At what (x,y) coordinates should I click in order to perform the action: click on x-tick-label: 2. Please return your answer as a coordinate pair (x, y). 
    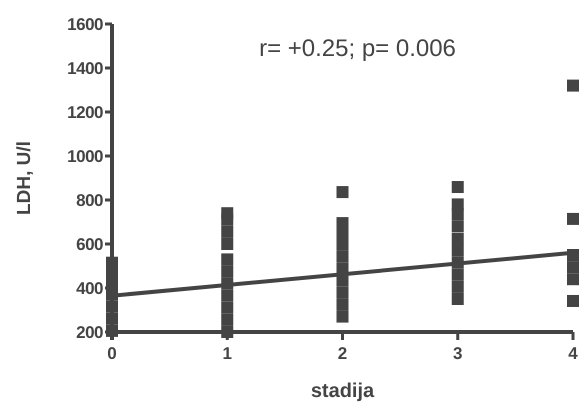
    Looking at the image, I should click on (343, 353).